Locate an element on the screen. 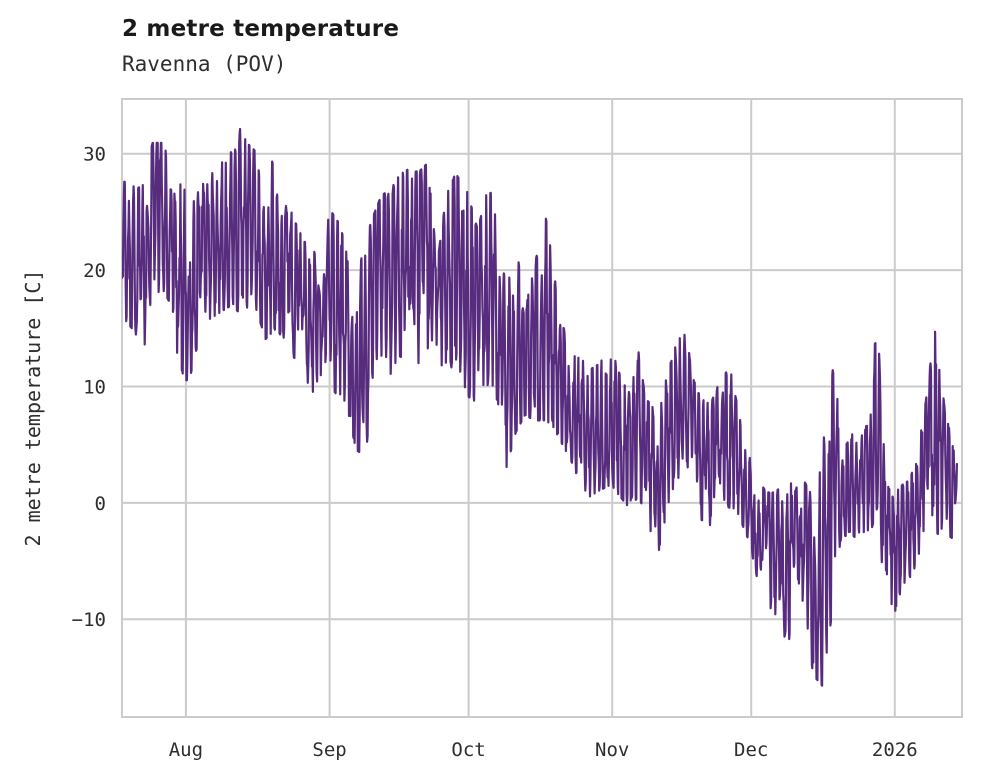  x-tick-label: 2026 is located at coordinates (895, 750).